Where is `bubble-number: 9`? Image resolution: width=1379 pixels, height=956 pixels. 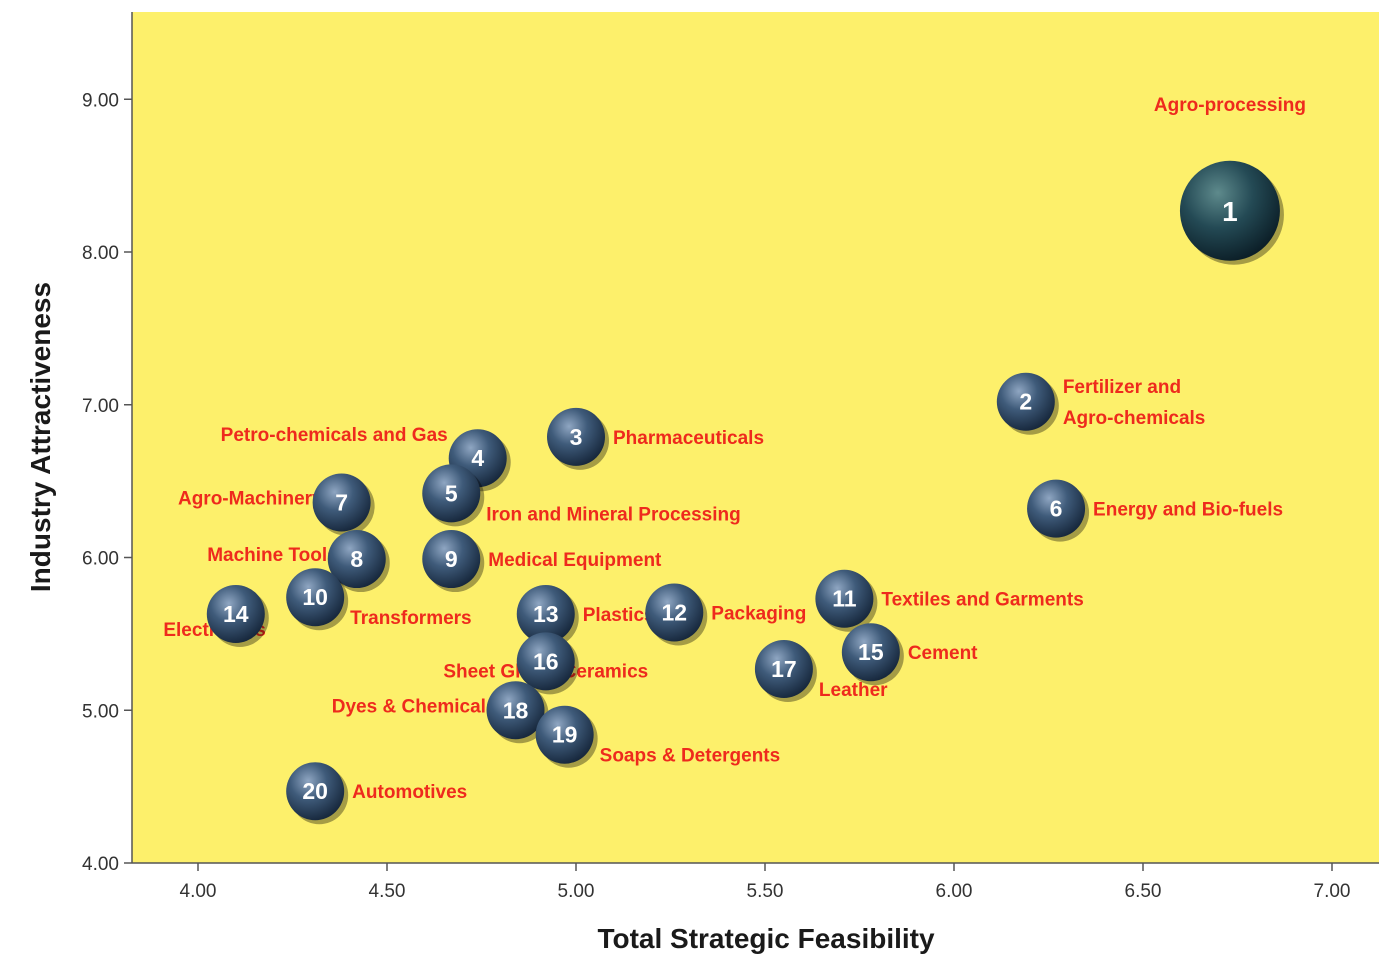 bubble-number: 9 is located at coordinates (451, 559).